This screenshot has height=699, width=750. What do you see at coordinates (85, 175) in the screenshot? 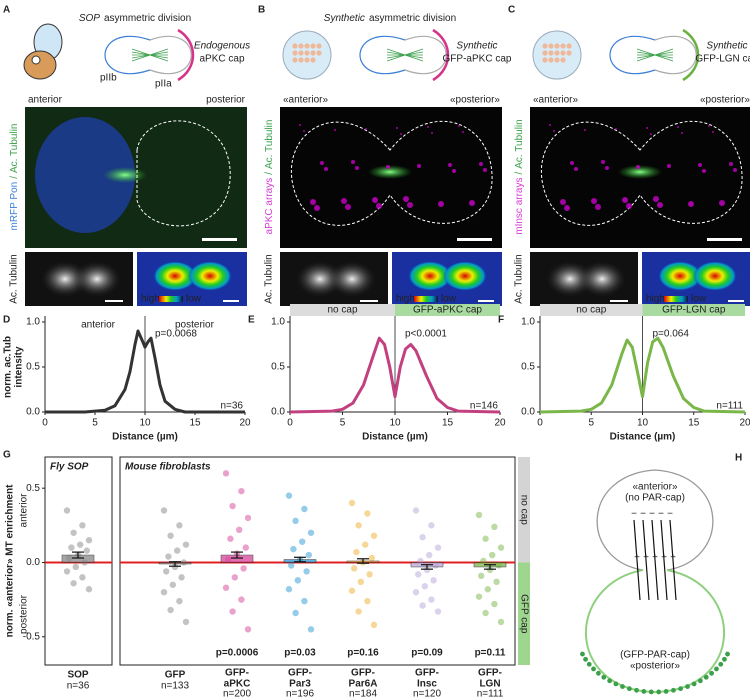
I see `nucleus-blue` at bounding box center [85, 175].